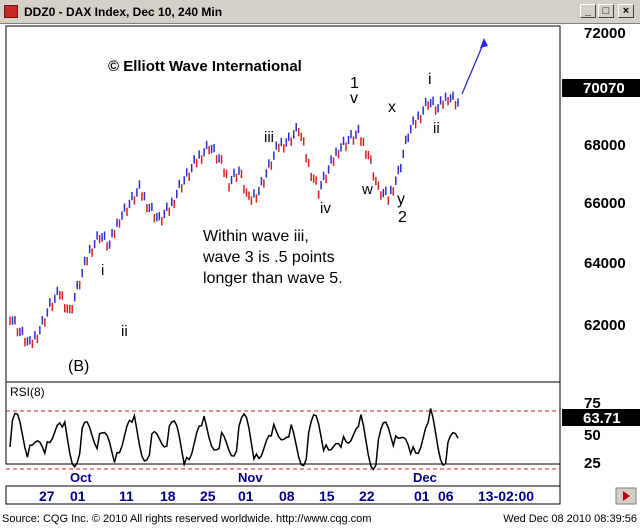  I want to click on day-label: 06, so click(446, 496).